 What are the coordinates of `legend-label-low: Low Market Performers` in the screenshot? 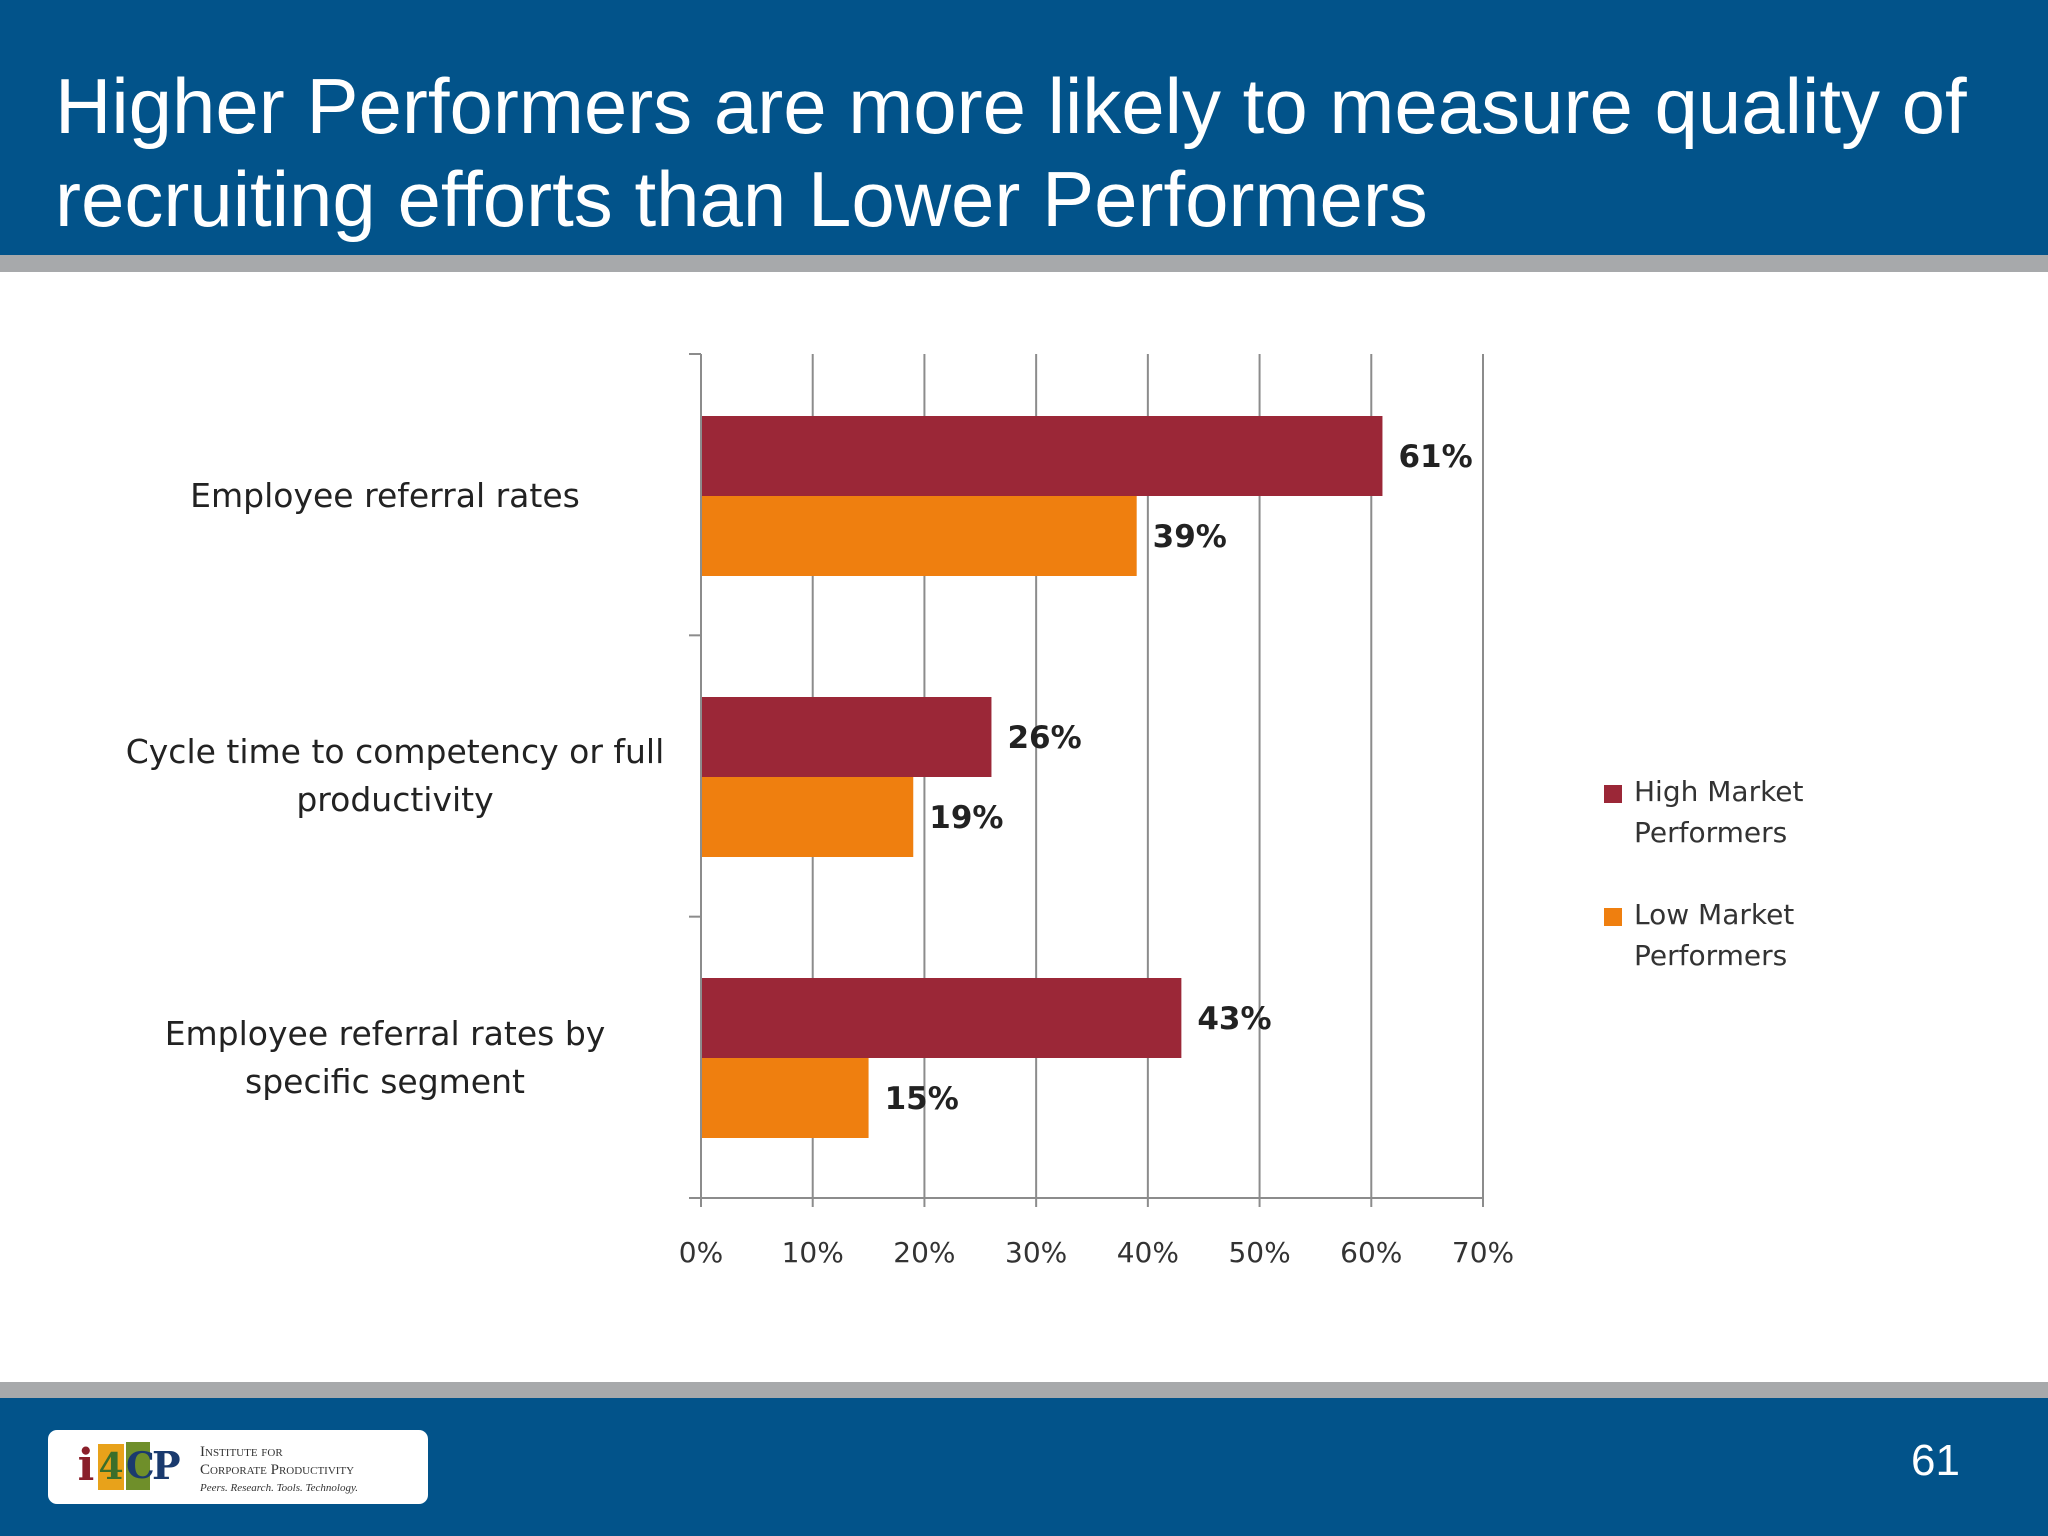 It's located at (1714, 935).